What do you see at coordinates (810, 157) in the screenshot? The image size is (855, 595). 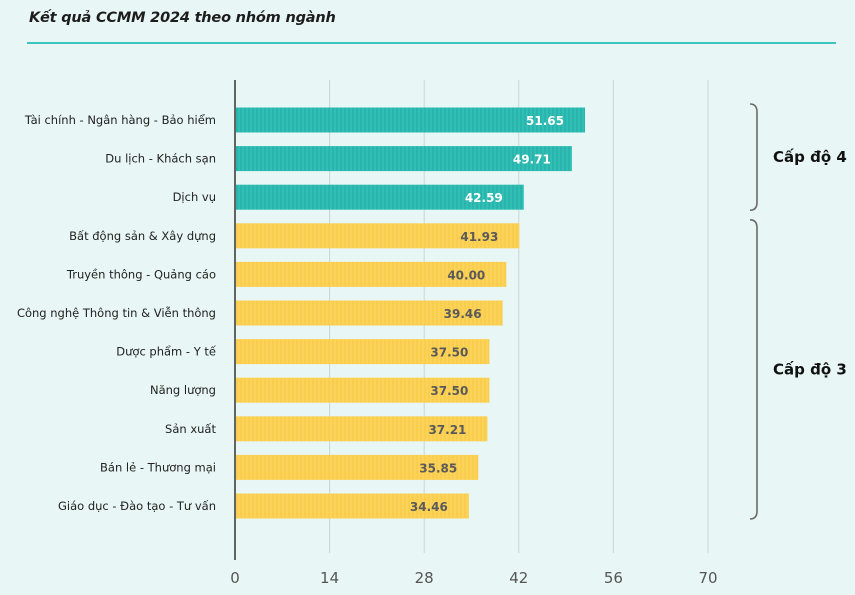 I see `group-label: Cấp độ 4` at bounding box center [810, 157].